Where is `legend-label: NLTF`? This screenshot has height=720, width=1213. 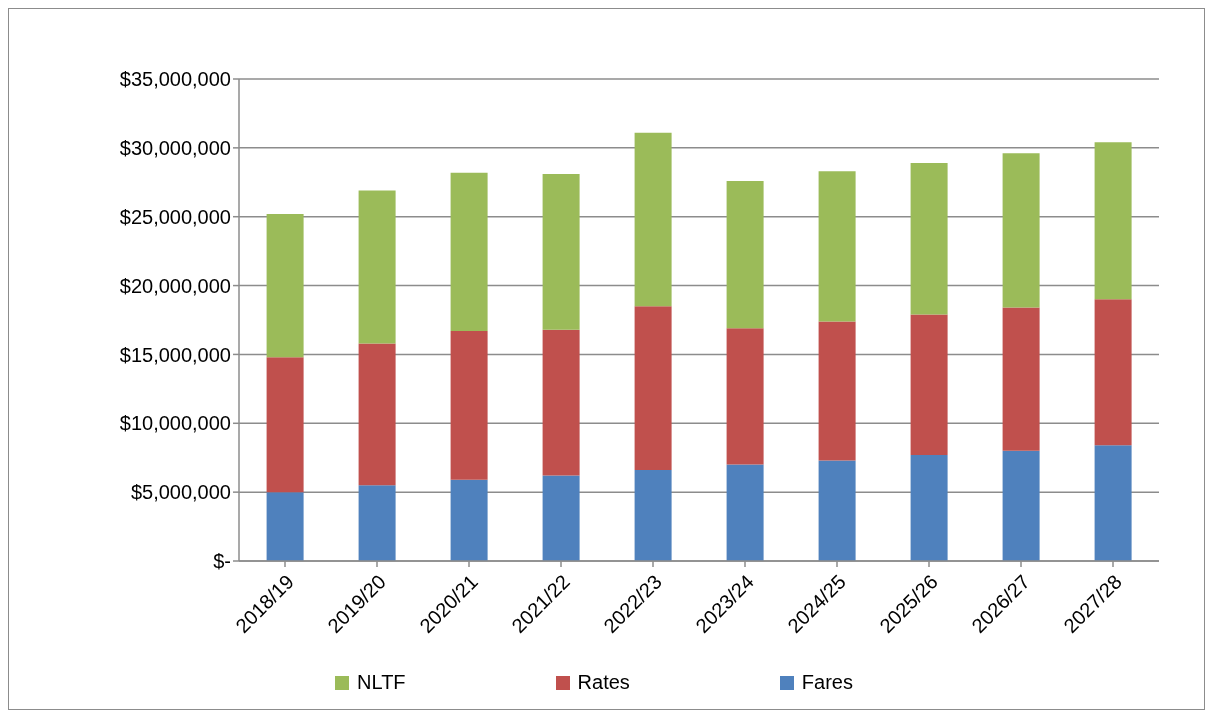 legend-label: NLTF is located at coordinates (381, 682).